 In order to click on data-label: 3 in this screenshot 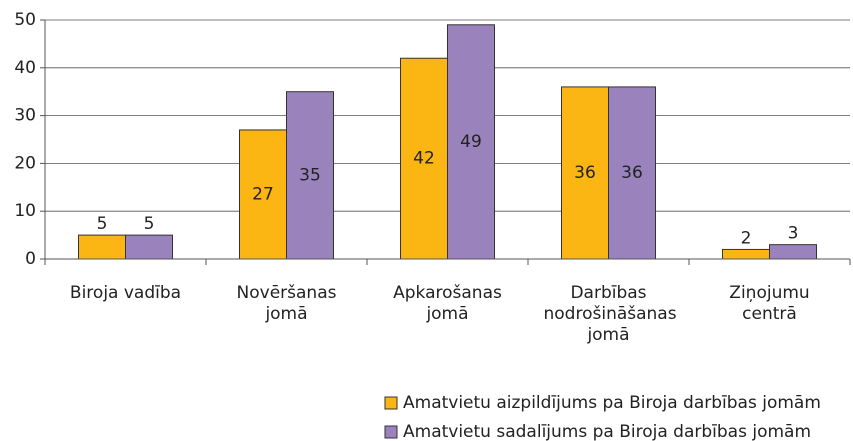, I will do `click(793, 234)`.